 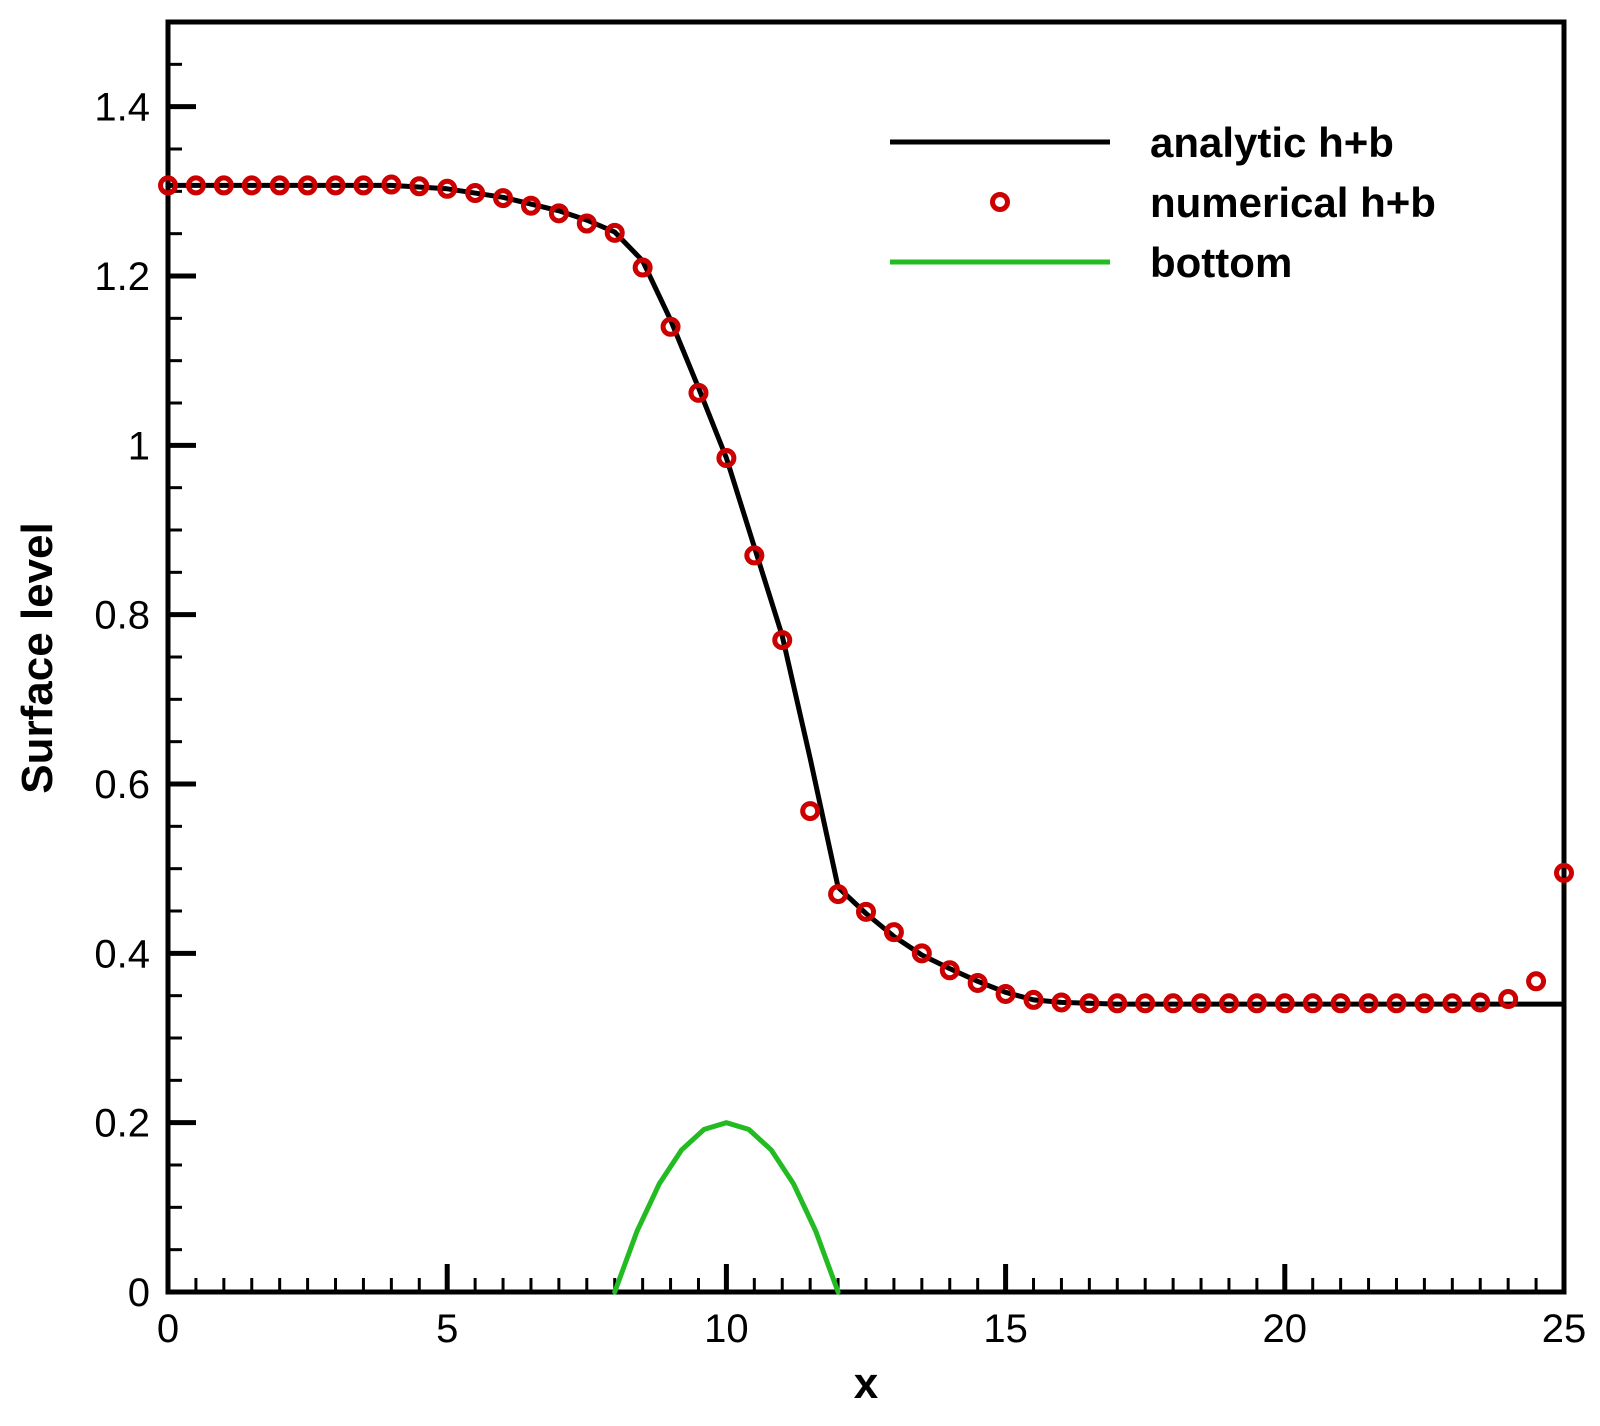 I want to click on series-line-bottom, so click(x=726, y=1207).